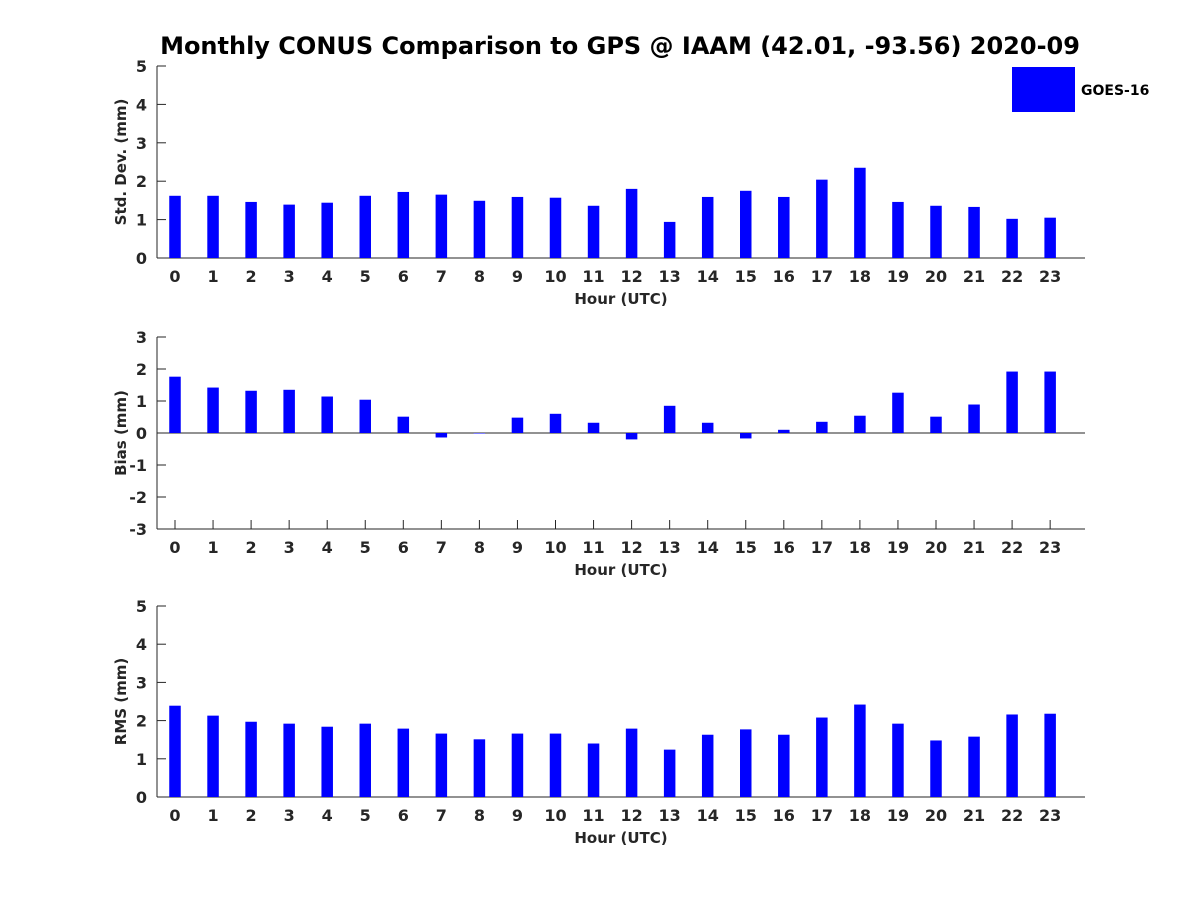  What do you see at coordinates (593, 815) in the screenshot?
I see `x-tick-label: 11` at bounding box center [593, 815].